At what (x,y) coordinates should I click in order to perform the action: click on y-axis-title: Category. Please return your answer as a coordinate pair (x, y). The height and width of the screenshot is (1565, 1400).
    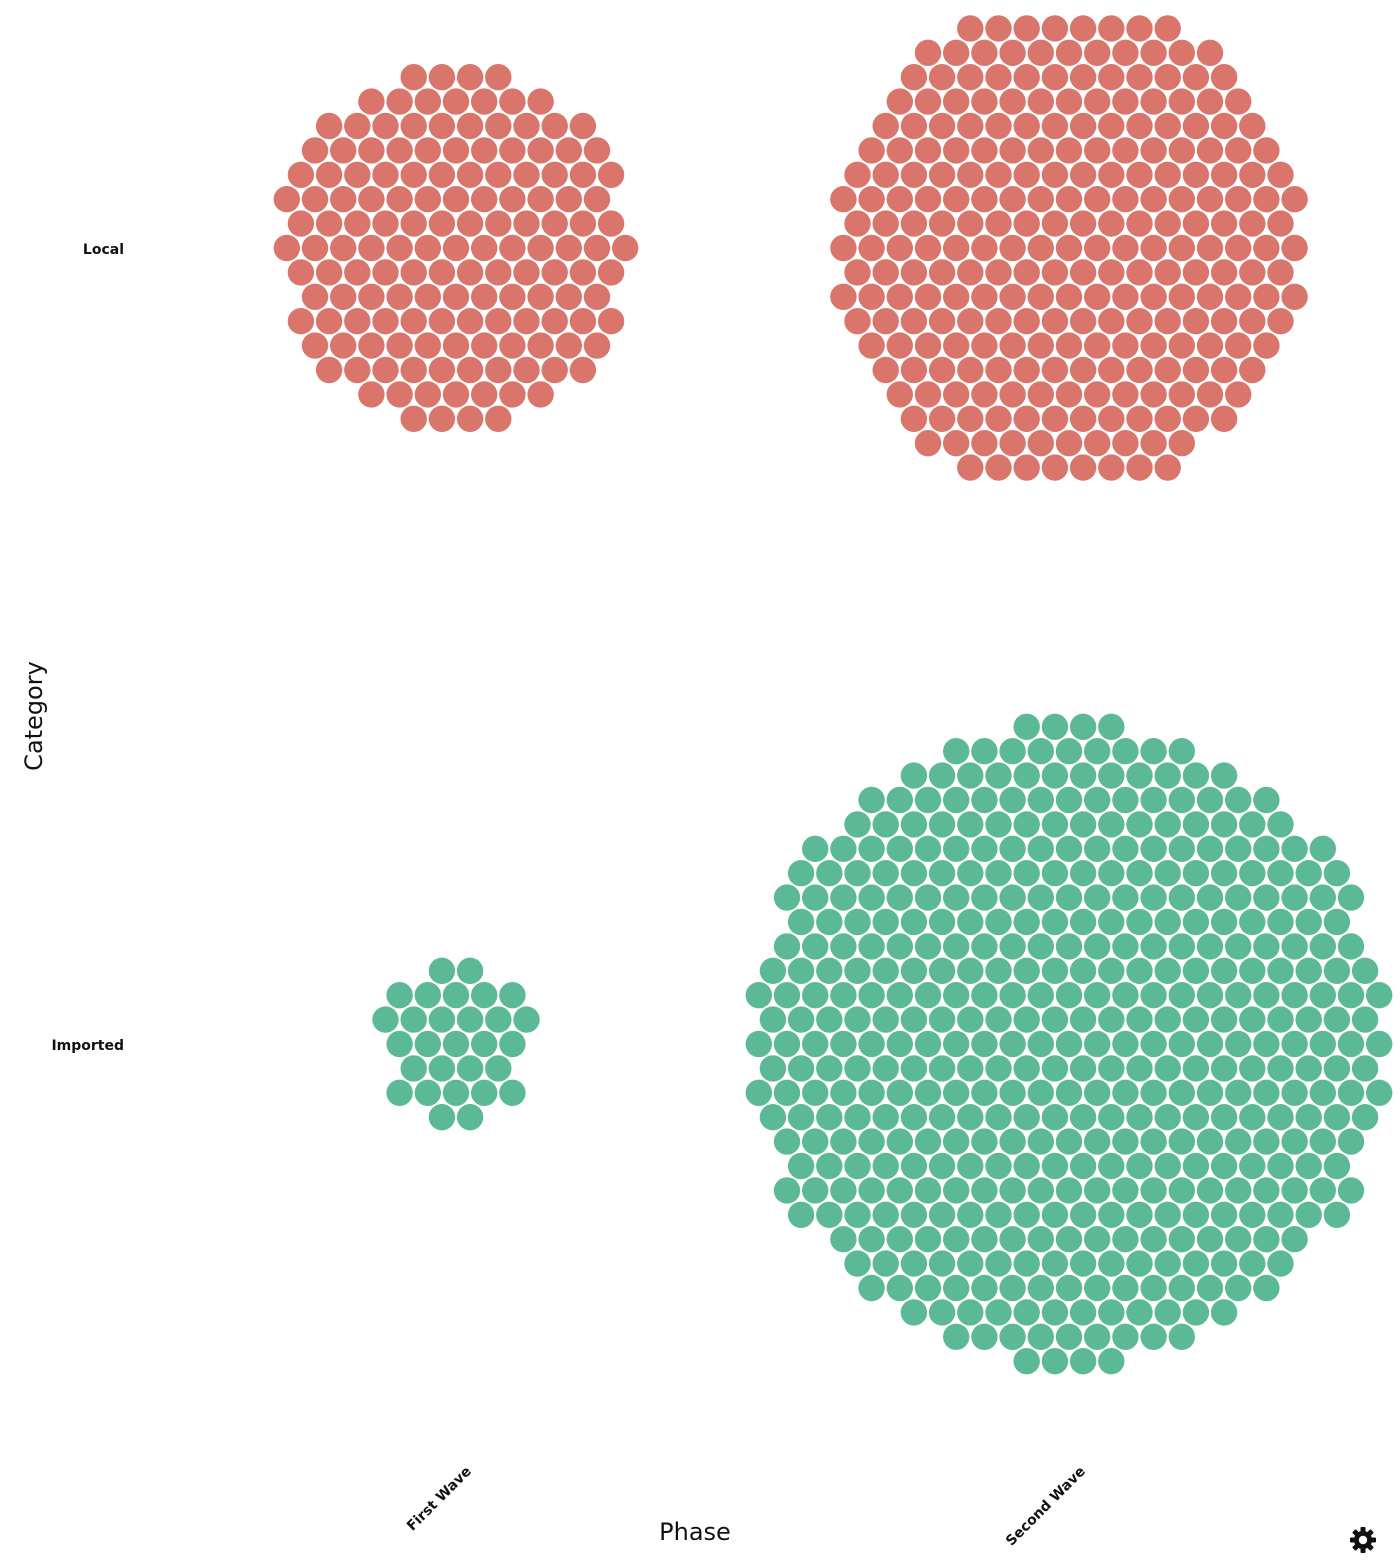
    Looking at the image, I should click on (34, 716).